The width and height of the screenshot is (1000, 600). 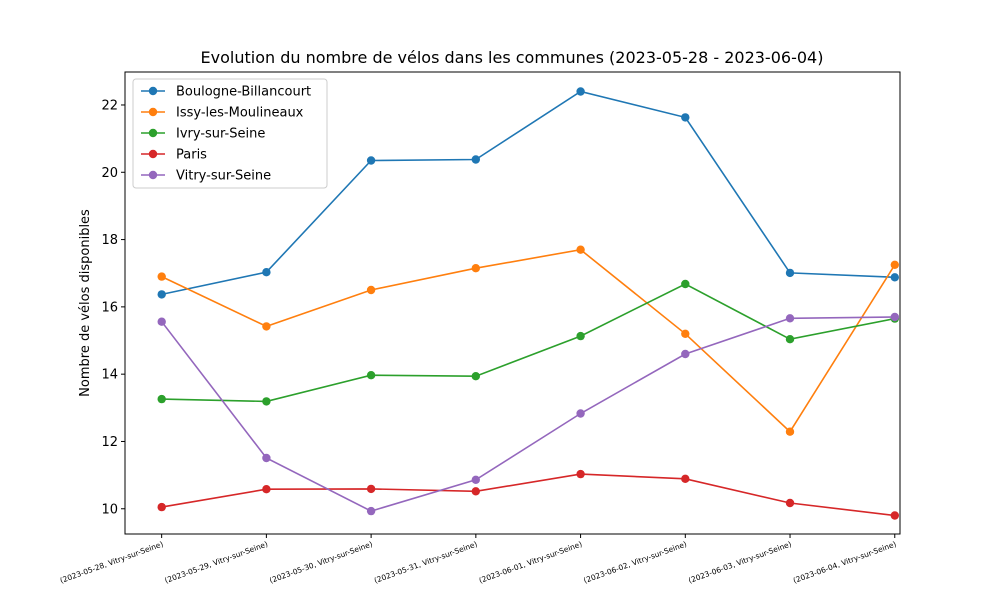 I want to click on y-tick-label: 22, so click(x=109, y=105).